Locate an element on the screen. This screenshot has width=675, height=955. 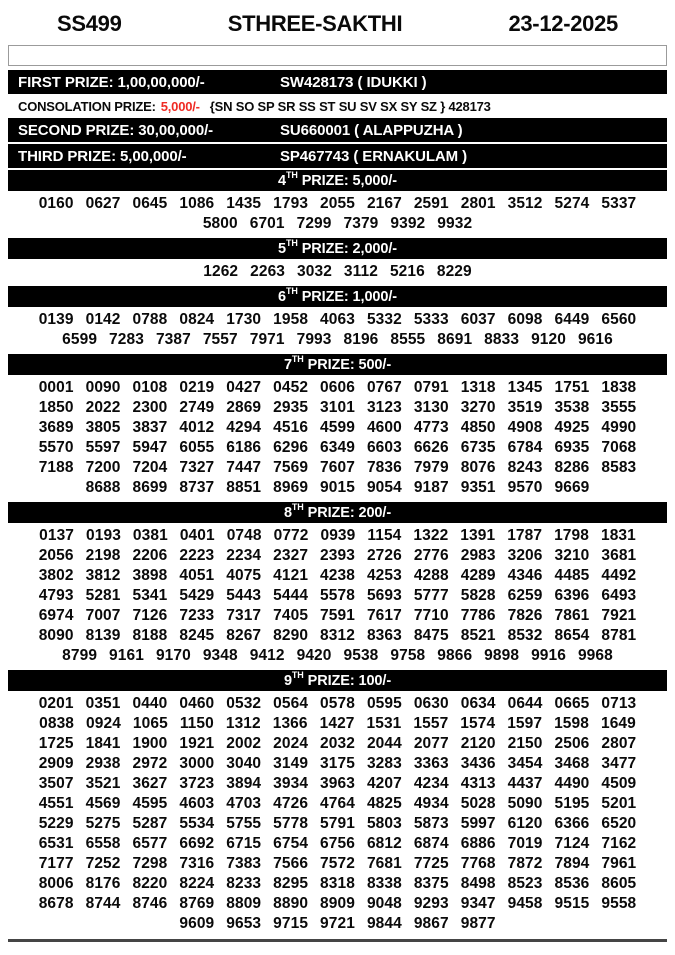
ticket-number: 1065 is located at coordinates (150, 723).